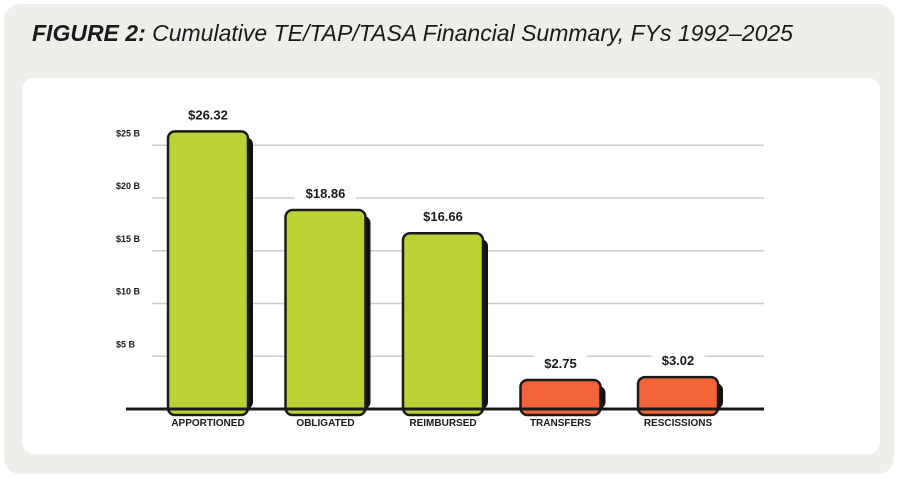 The height and width of the screenshot is (479, 900). What do you see at coordinates (128, 133) in the screenshot?
I see `y-tick-label: $25 B` at bounding box center [128, 133].